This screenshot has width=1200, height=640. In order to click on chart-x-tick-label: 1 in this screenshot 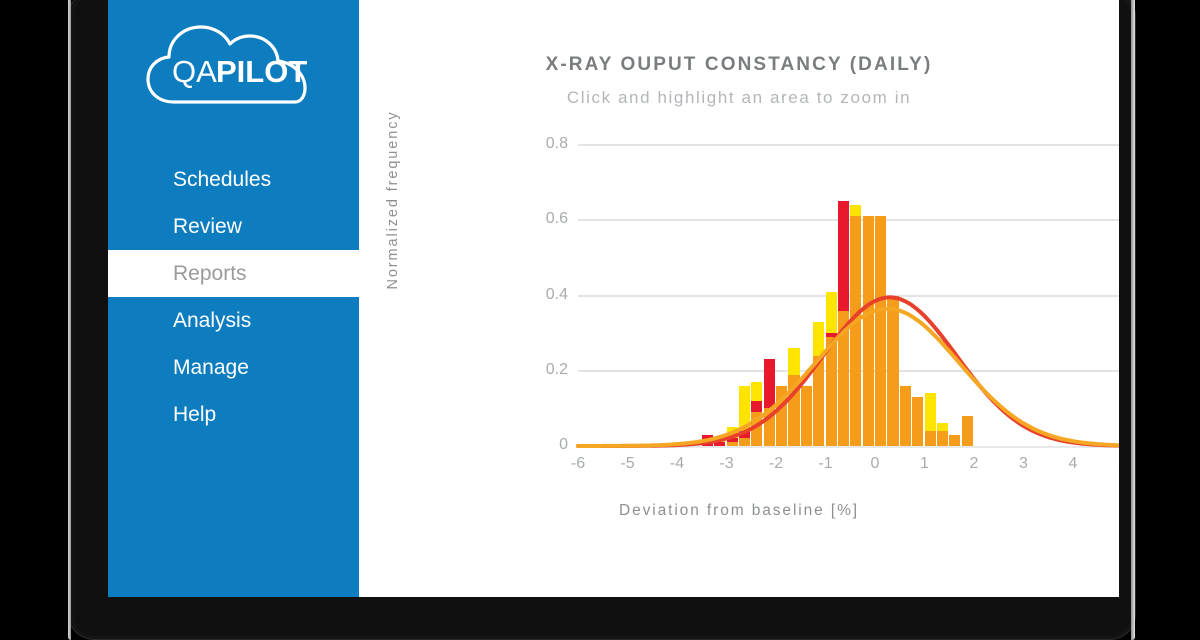, I will do `click(924, 463)`.